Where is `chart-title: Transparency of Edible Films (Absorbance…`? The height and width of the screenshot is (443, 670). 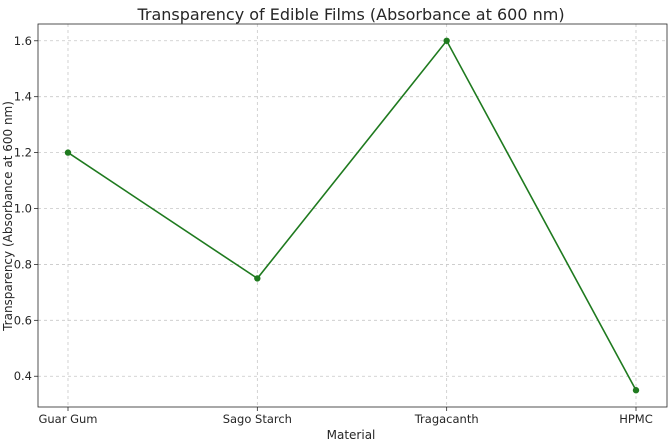 chart-title: Transparency of Edible Films (Absorbance… is located at coordinates (350, 14).